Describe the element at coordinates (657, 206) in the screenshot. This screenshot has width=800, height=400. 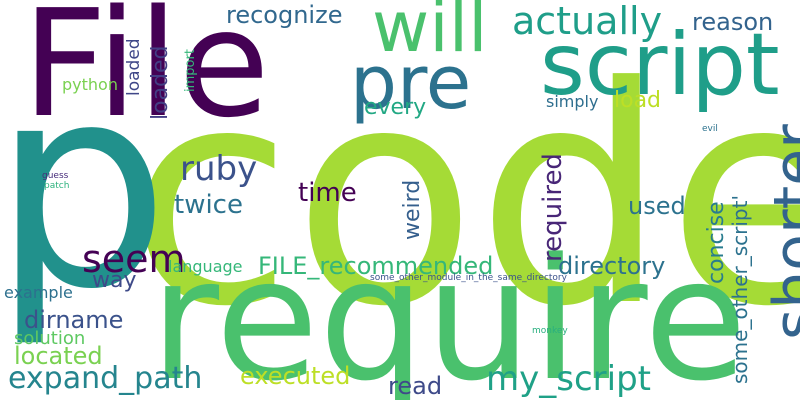
I see `word-used: used` at that location.